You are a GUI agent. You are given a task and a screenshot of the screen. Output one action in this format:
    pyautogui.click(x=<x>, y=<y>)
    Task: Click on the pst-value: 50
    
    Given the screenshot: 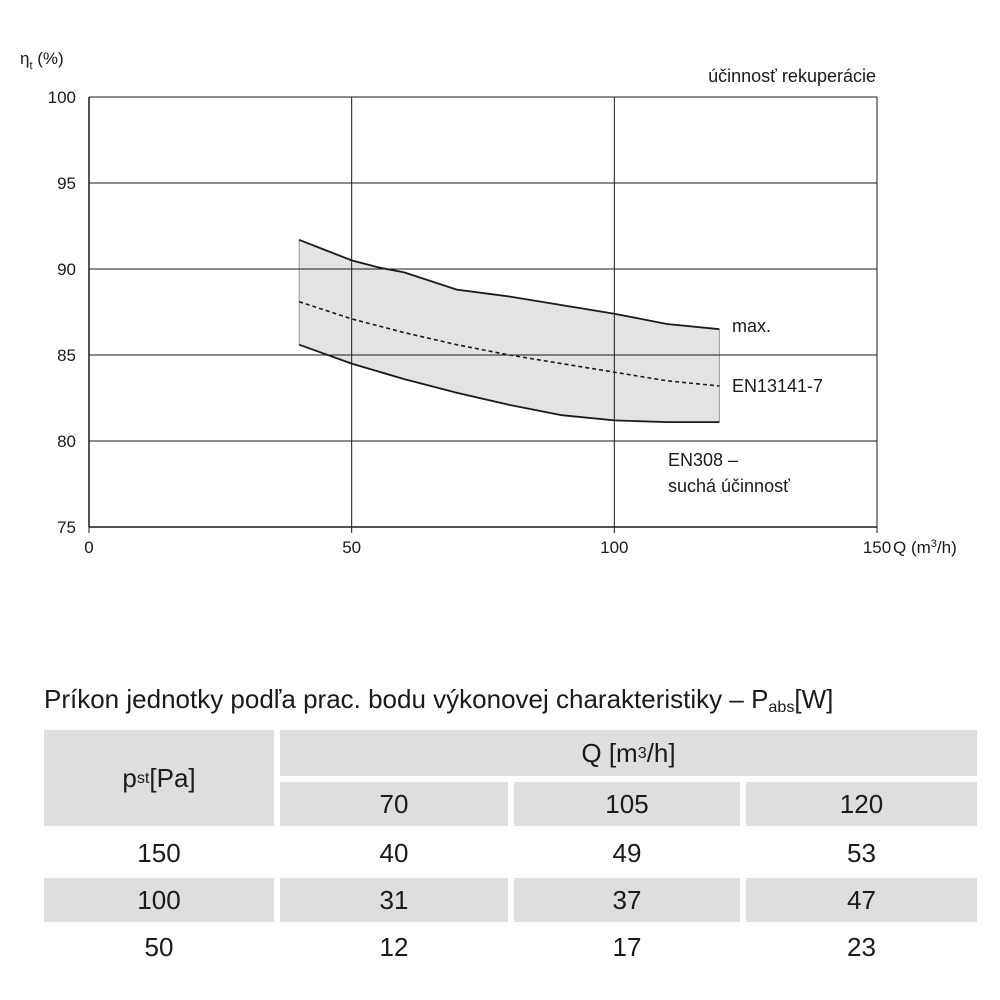 What is the action you would take?
    pyautogui.click(x=159, y=946)
    